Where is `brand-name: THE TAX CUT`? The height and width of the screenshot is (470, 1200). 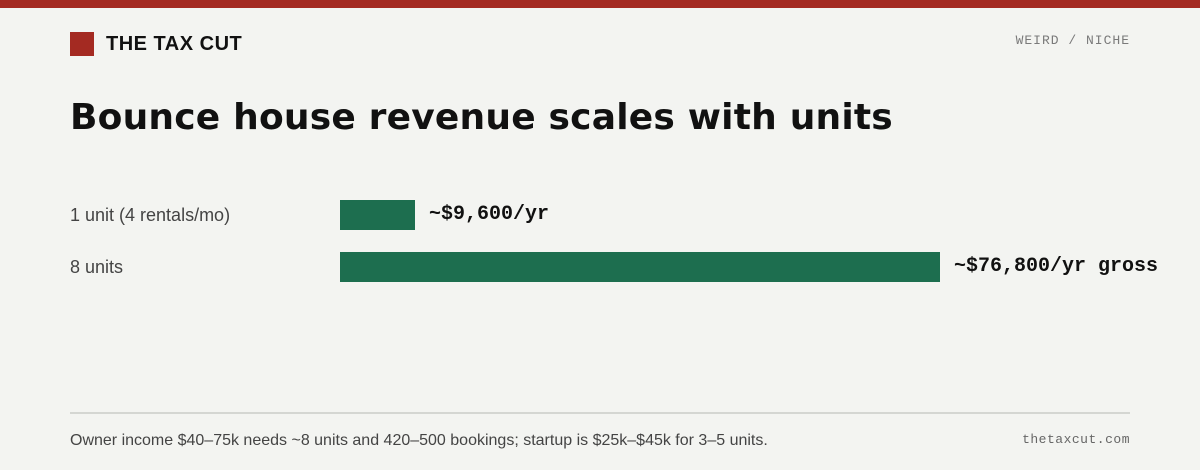
brand-name: THE TAX CUT is located at coordinates (174, 43).